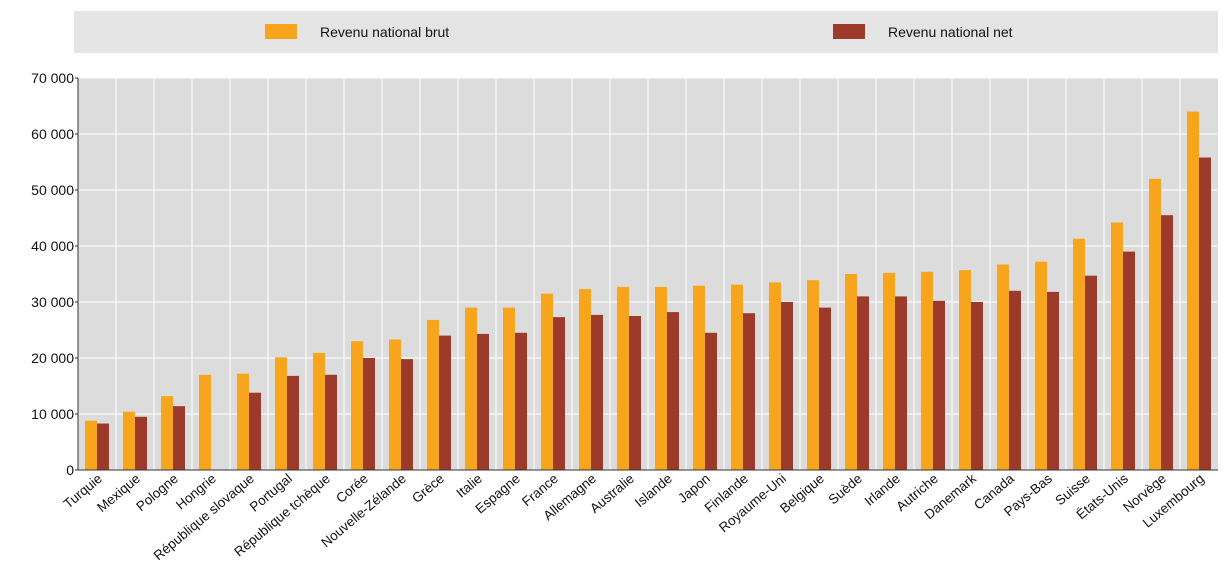 This screenshot has width=1228, height=587. What do you see at coordinates (384, 32) in the screenshot?
I see `legend-label-gross: Revenu national brut` at bounding box center [384, 32].